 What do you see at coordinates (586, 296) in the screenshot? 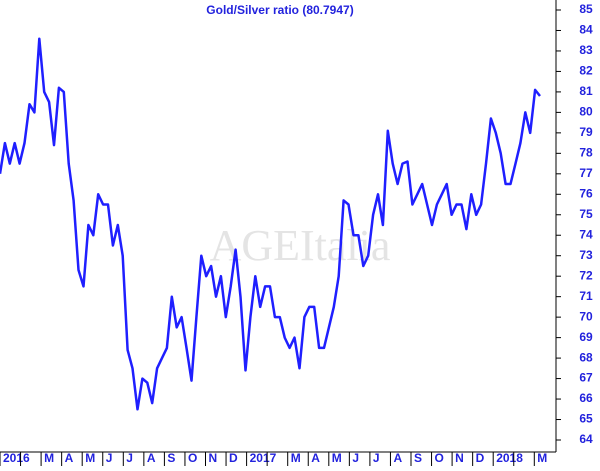
I see `y-tick-label: 71` at bounding box center [586, 296].